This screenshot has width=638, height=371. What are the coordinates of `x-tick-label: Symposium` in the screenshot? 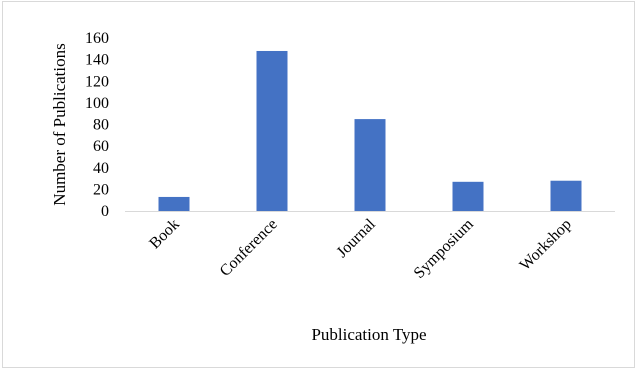 It's located at (444, 248).